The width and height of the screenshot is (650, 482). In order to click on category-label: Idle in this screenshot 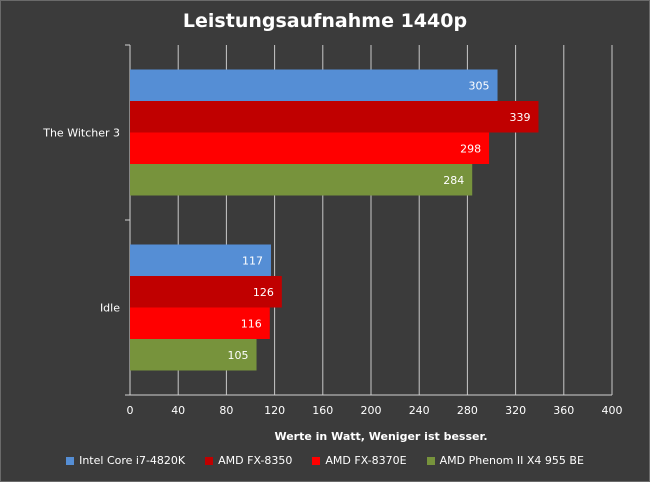, I will do `click(110, 308)`.